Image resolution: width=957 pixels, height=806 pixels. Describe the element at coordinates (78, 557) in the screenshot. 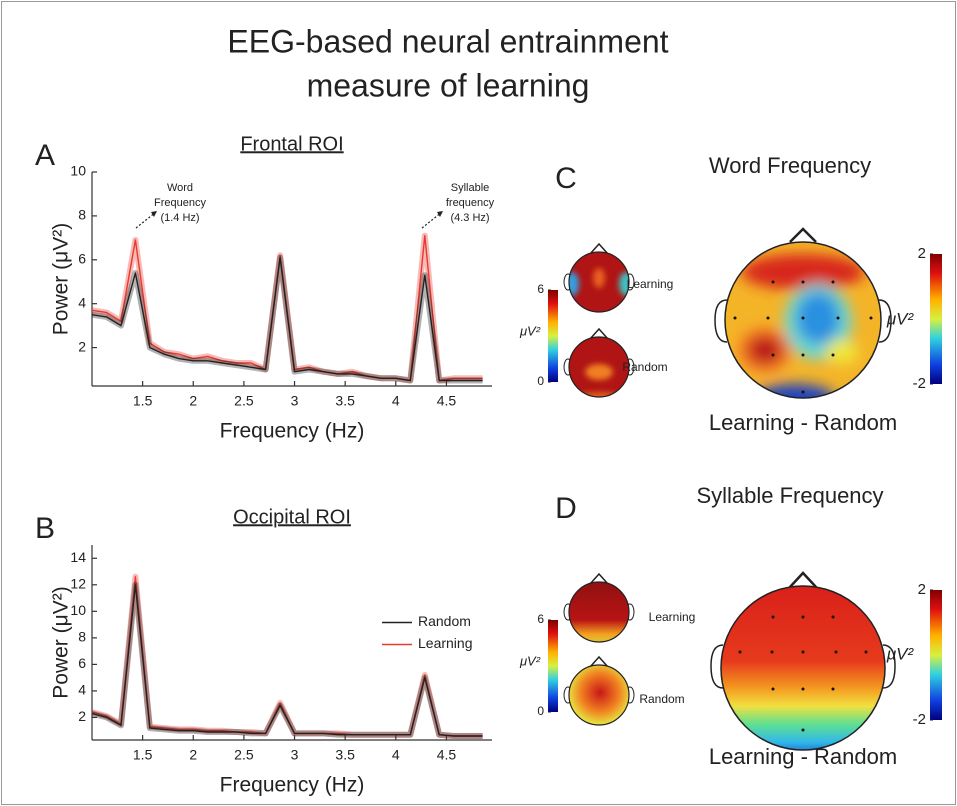

I see `y-tick-label: 14` at that location.